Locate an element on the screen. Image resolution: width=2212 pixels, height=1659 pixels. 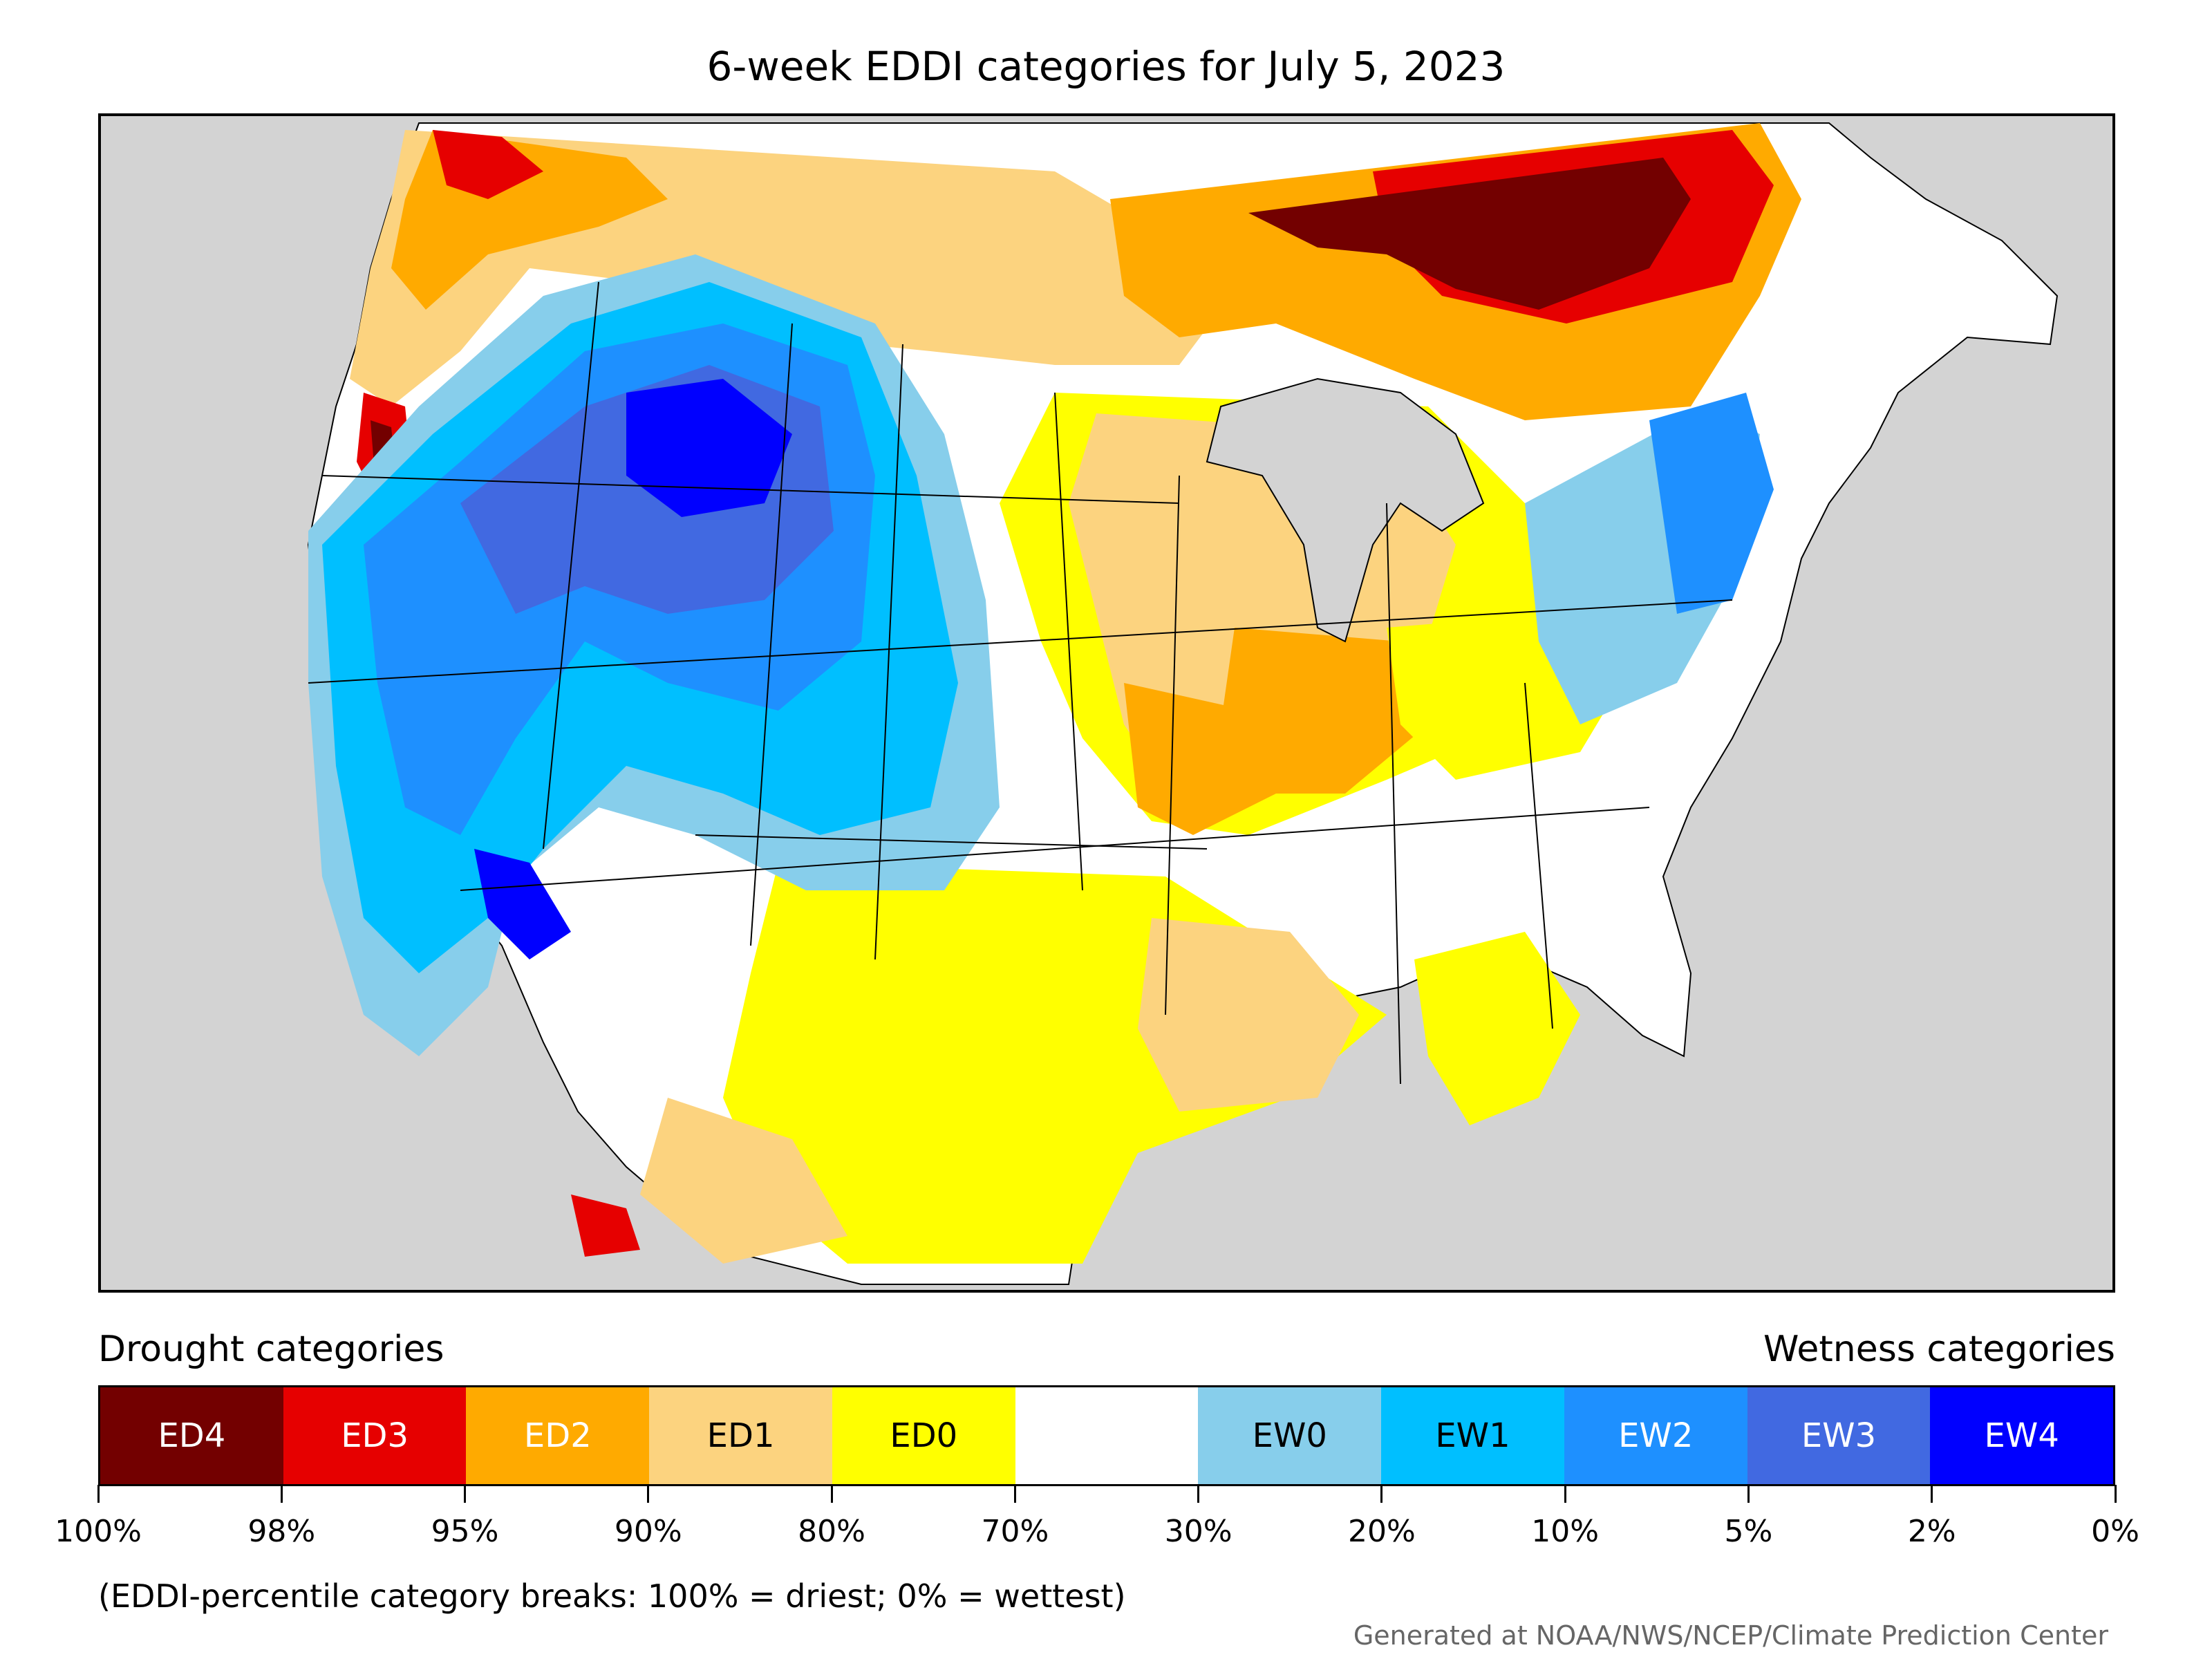
colorbar-tick-label: 10% is located at coordinates (1565, 1531).